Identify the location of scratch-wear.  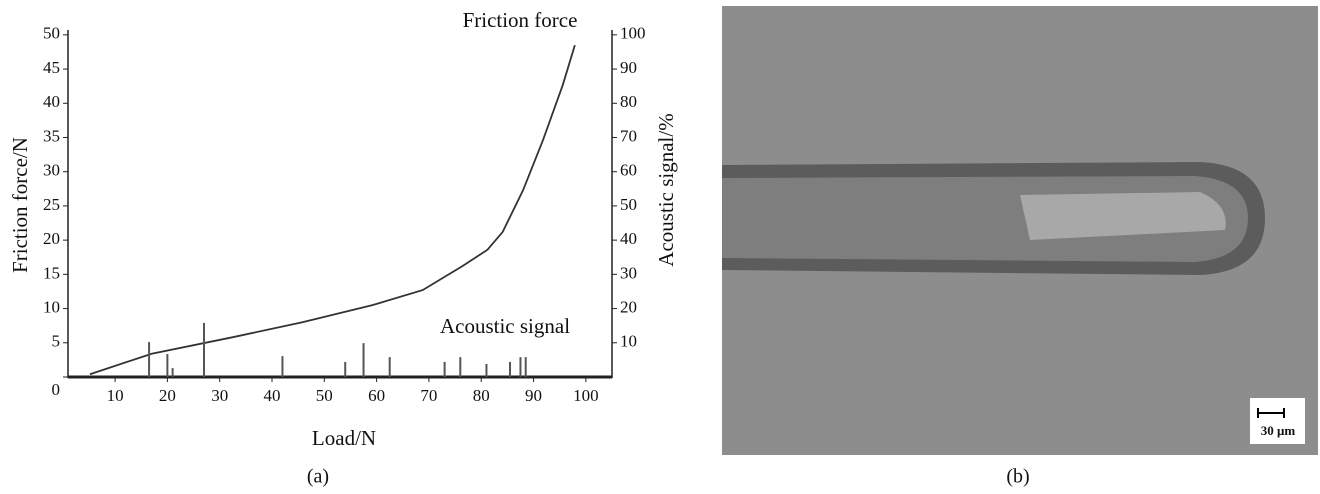
(1123, 216).